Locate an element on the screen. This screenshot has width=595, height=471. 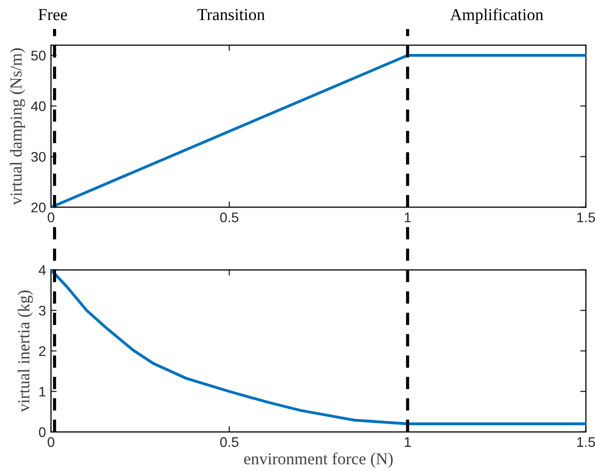
text: Transition is located at coordinates (231, 14).